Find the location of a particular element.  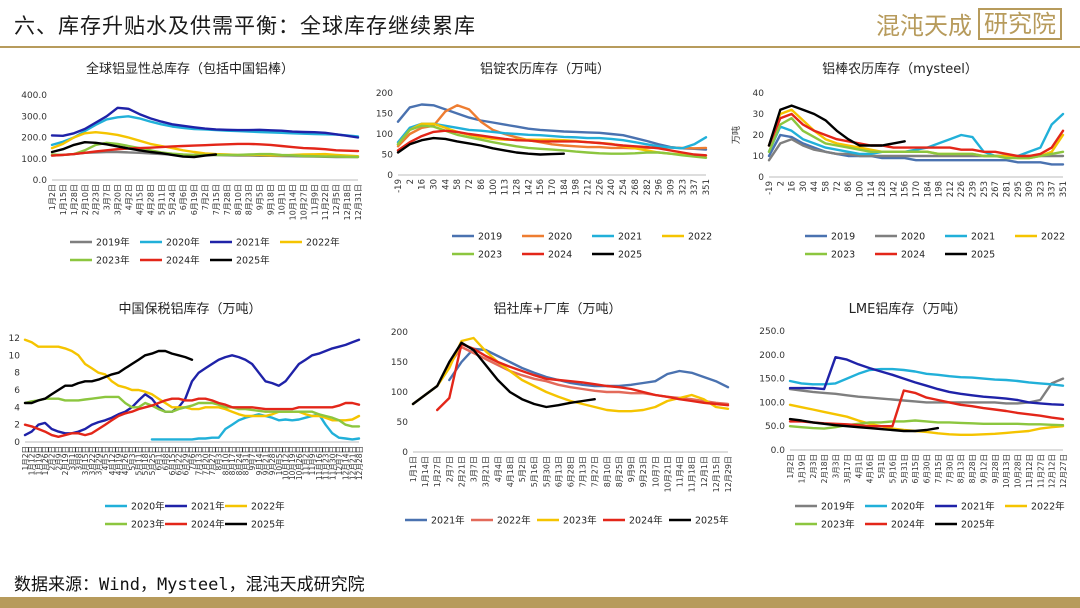

legend-label: 2021年 is located at coordinates (978, 507).